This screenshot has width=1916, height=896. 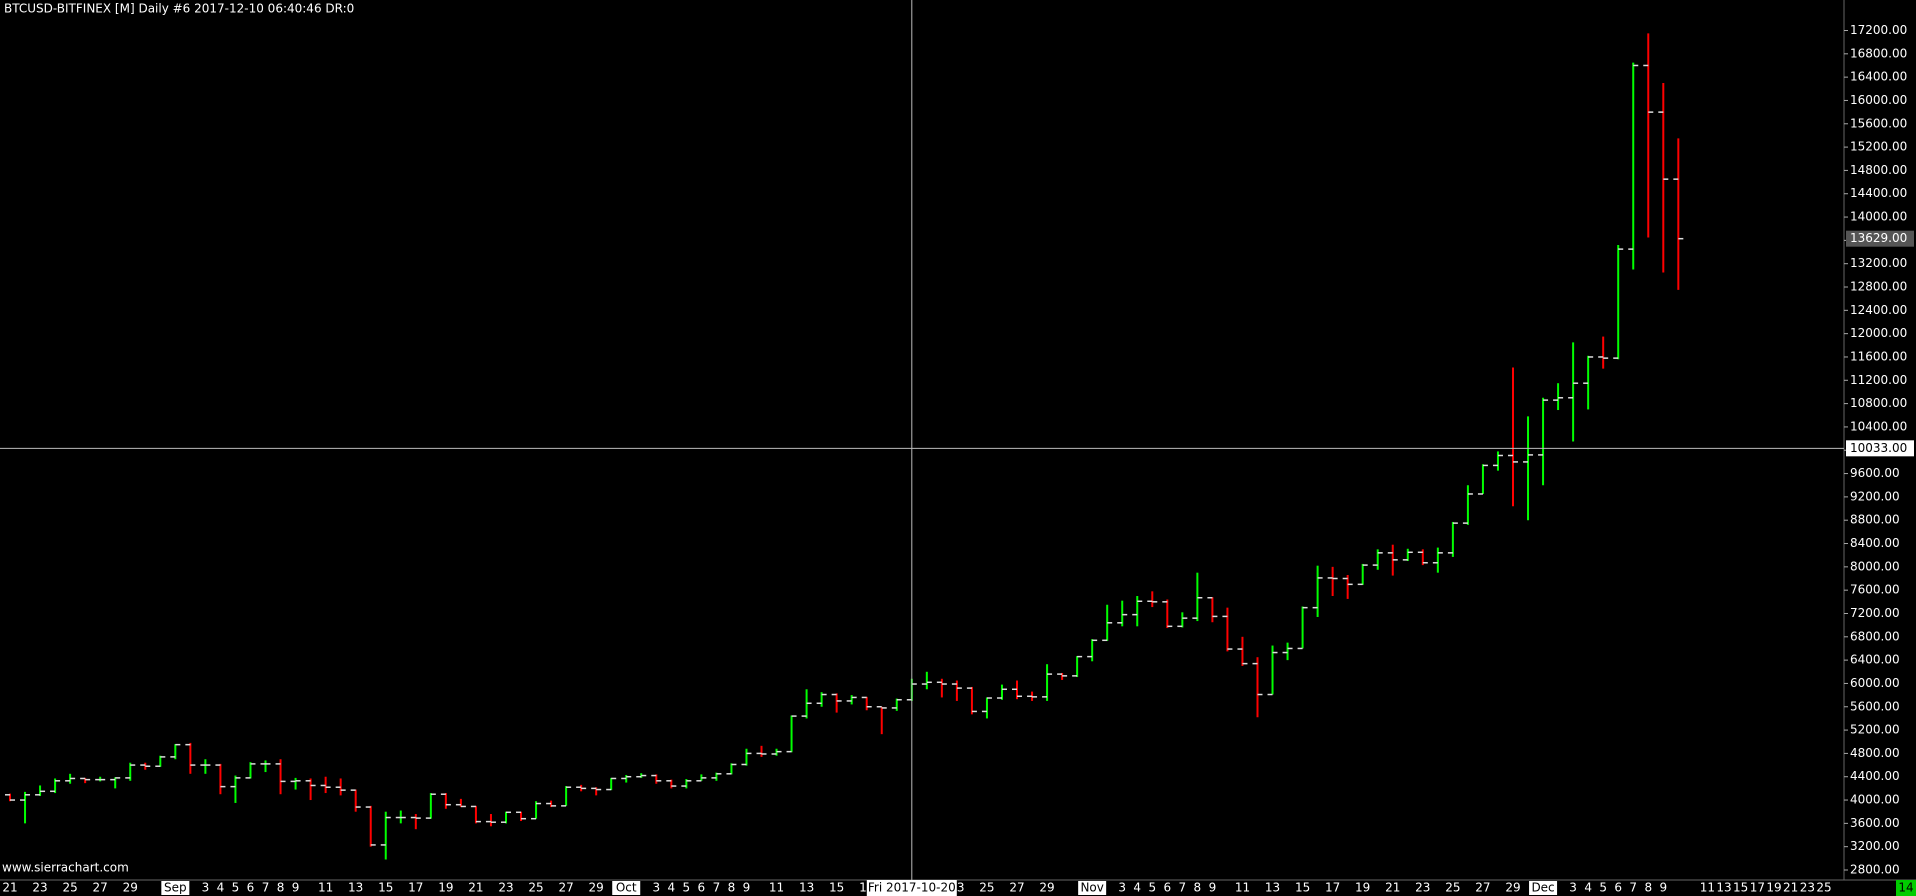 I want to click on y-tick-label: 15200.00, so click(x=1878, y=147).